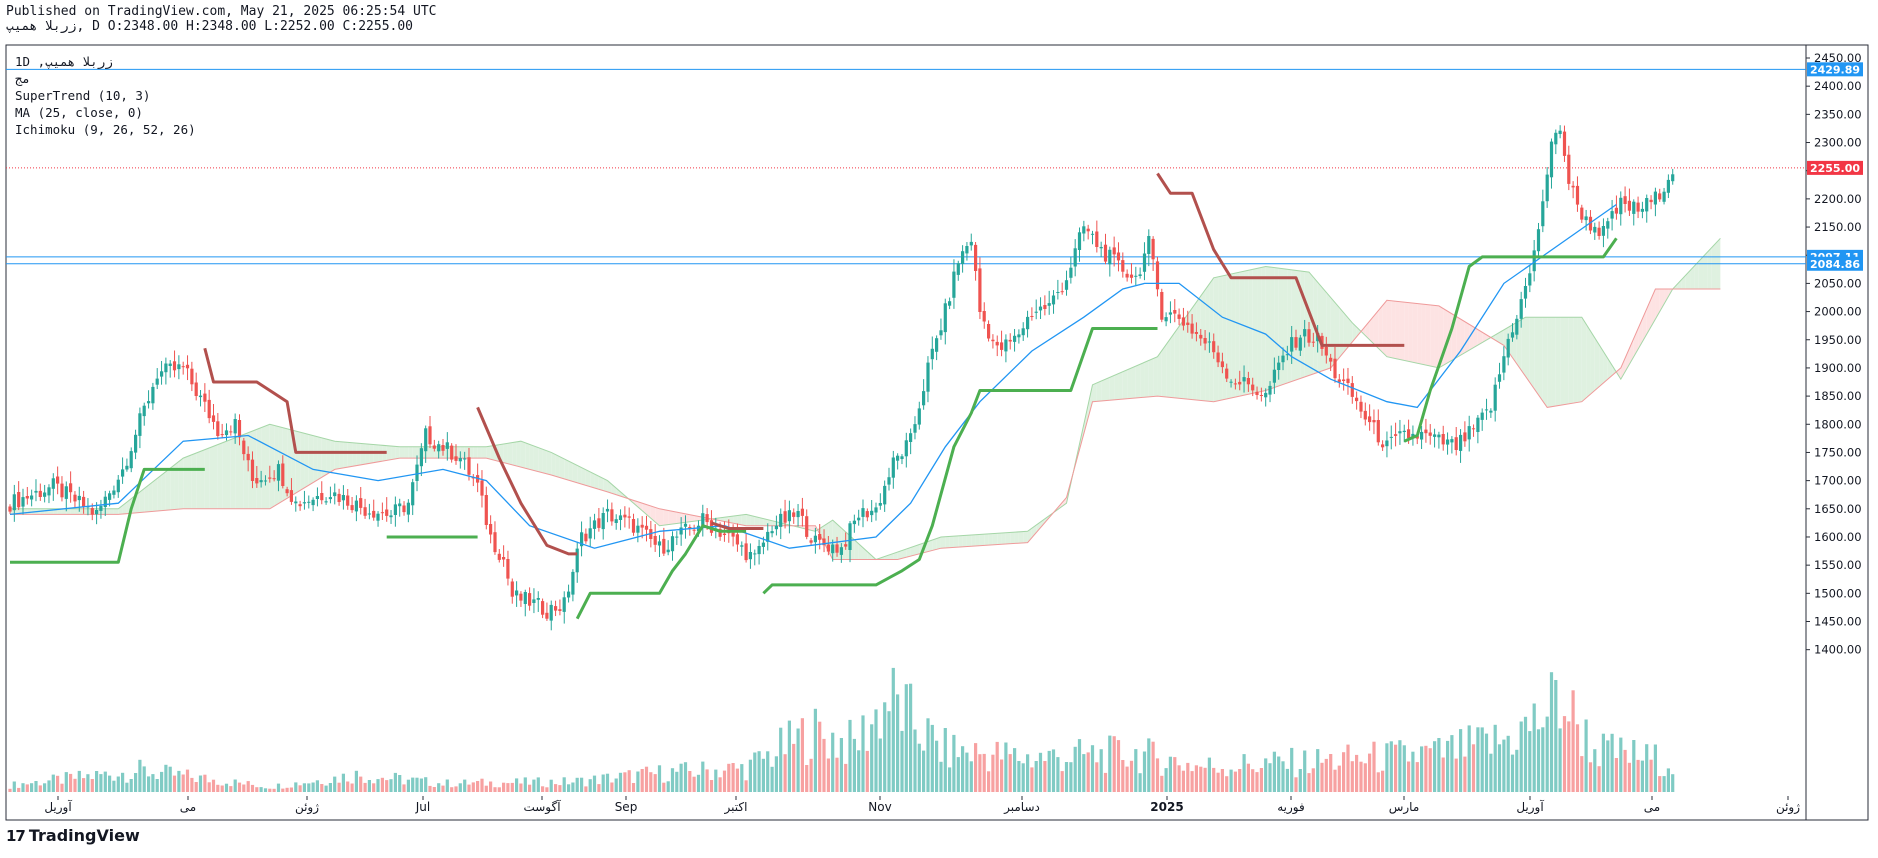 The height and width of the screenshot is (858, 1878). Describe the element at coordinates (1291, 807) in the screenshot. I see `time-tick-label: فوریه` at that location.